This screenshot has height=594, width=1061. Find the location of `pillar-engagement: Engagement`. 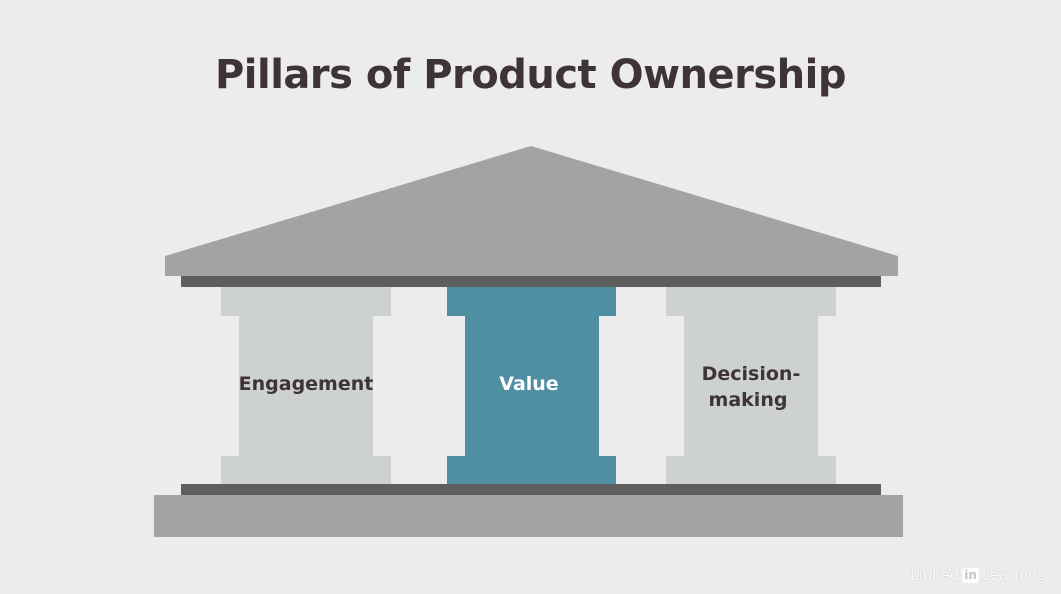

pillar-engagement: Engagement is located at coordinates (306, 385).